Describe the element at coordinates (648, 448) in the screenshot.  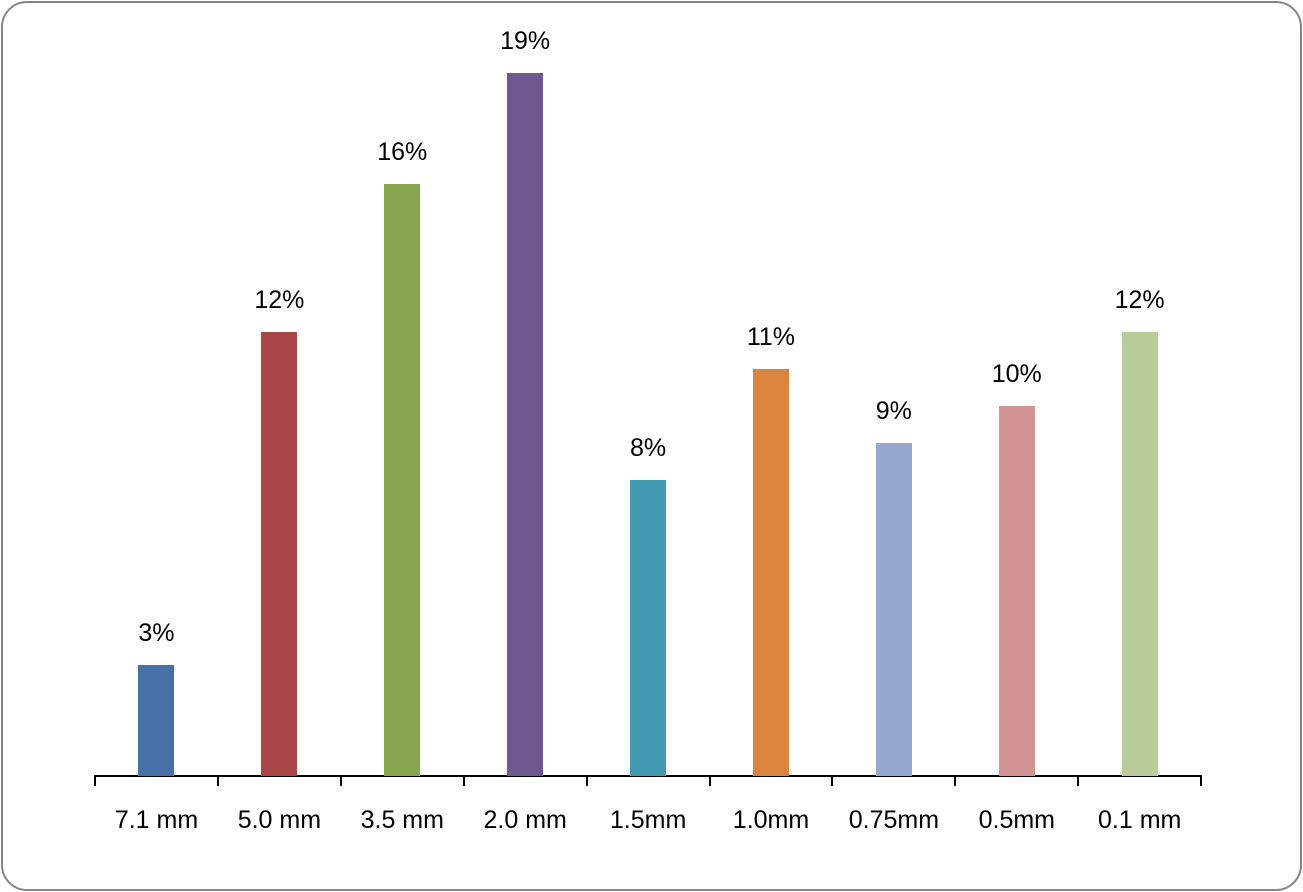
I see `data-label: 8%` at that location.